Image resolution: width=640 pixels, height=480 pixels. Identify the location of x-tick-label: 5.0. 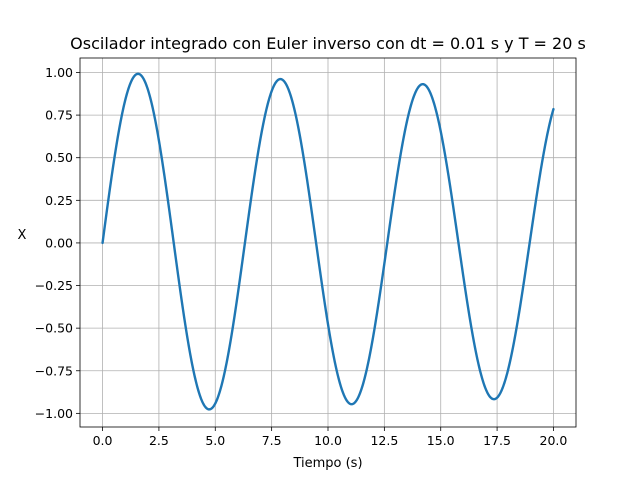
(215, 440).